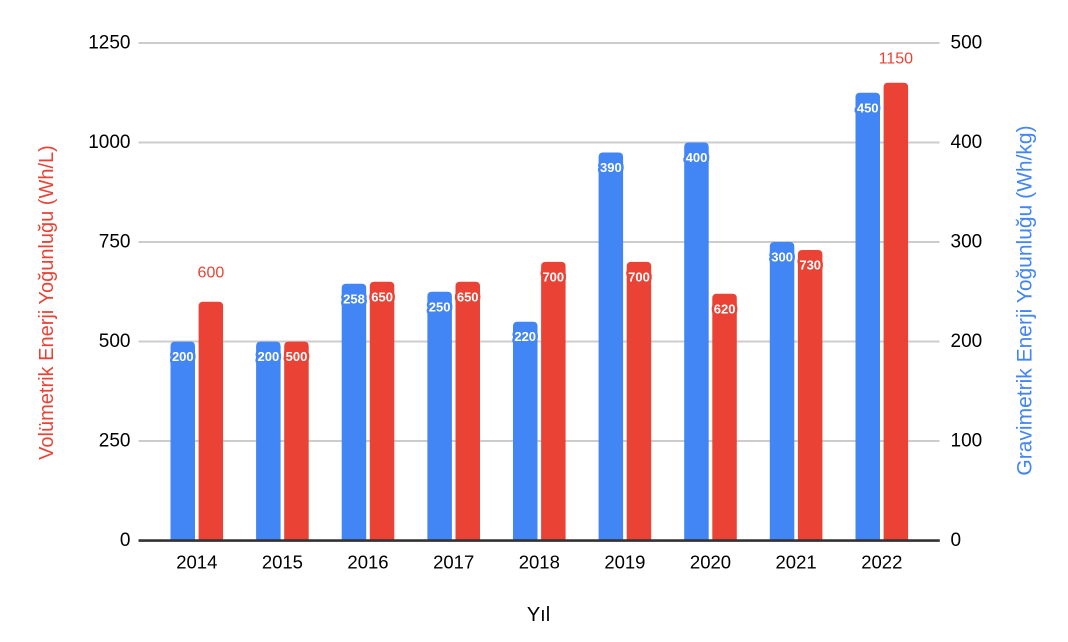 The height and width of the screenshot is (642, 1068). I want to click on svg-text: 220, so click(525, 336).